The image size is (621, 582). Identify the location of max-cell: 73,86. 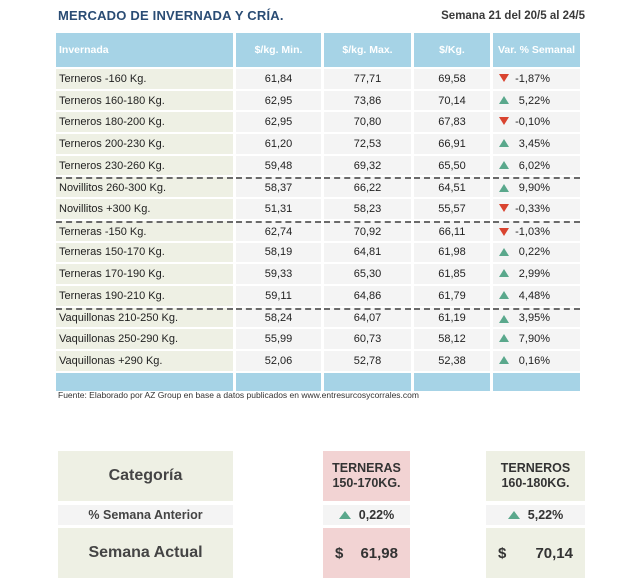
(367, 100).